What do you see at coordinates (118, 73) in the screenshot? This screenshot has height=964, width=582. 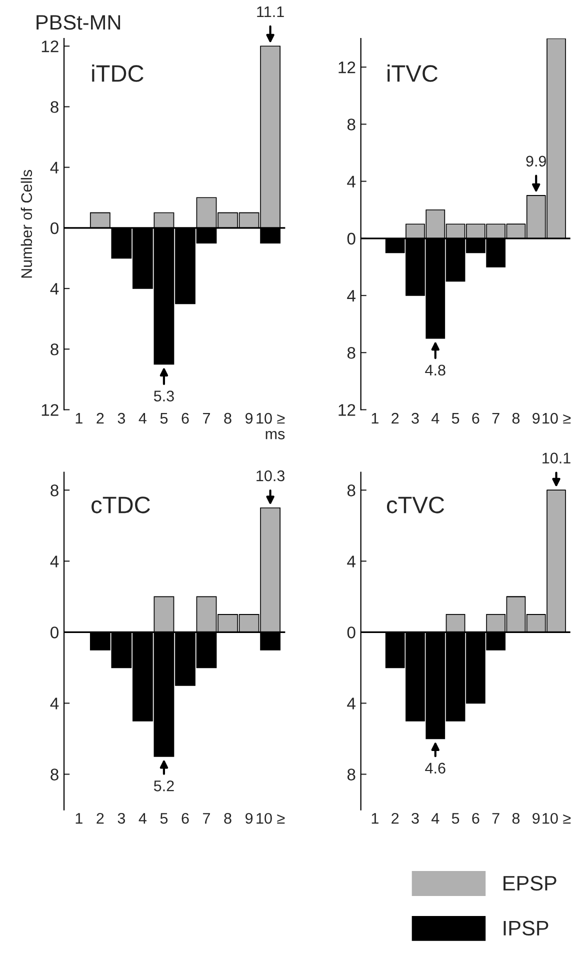 I see `text: iTDC` at bounding box center [118, 73].